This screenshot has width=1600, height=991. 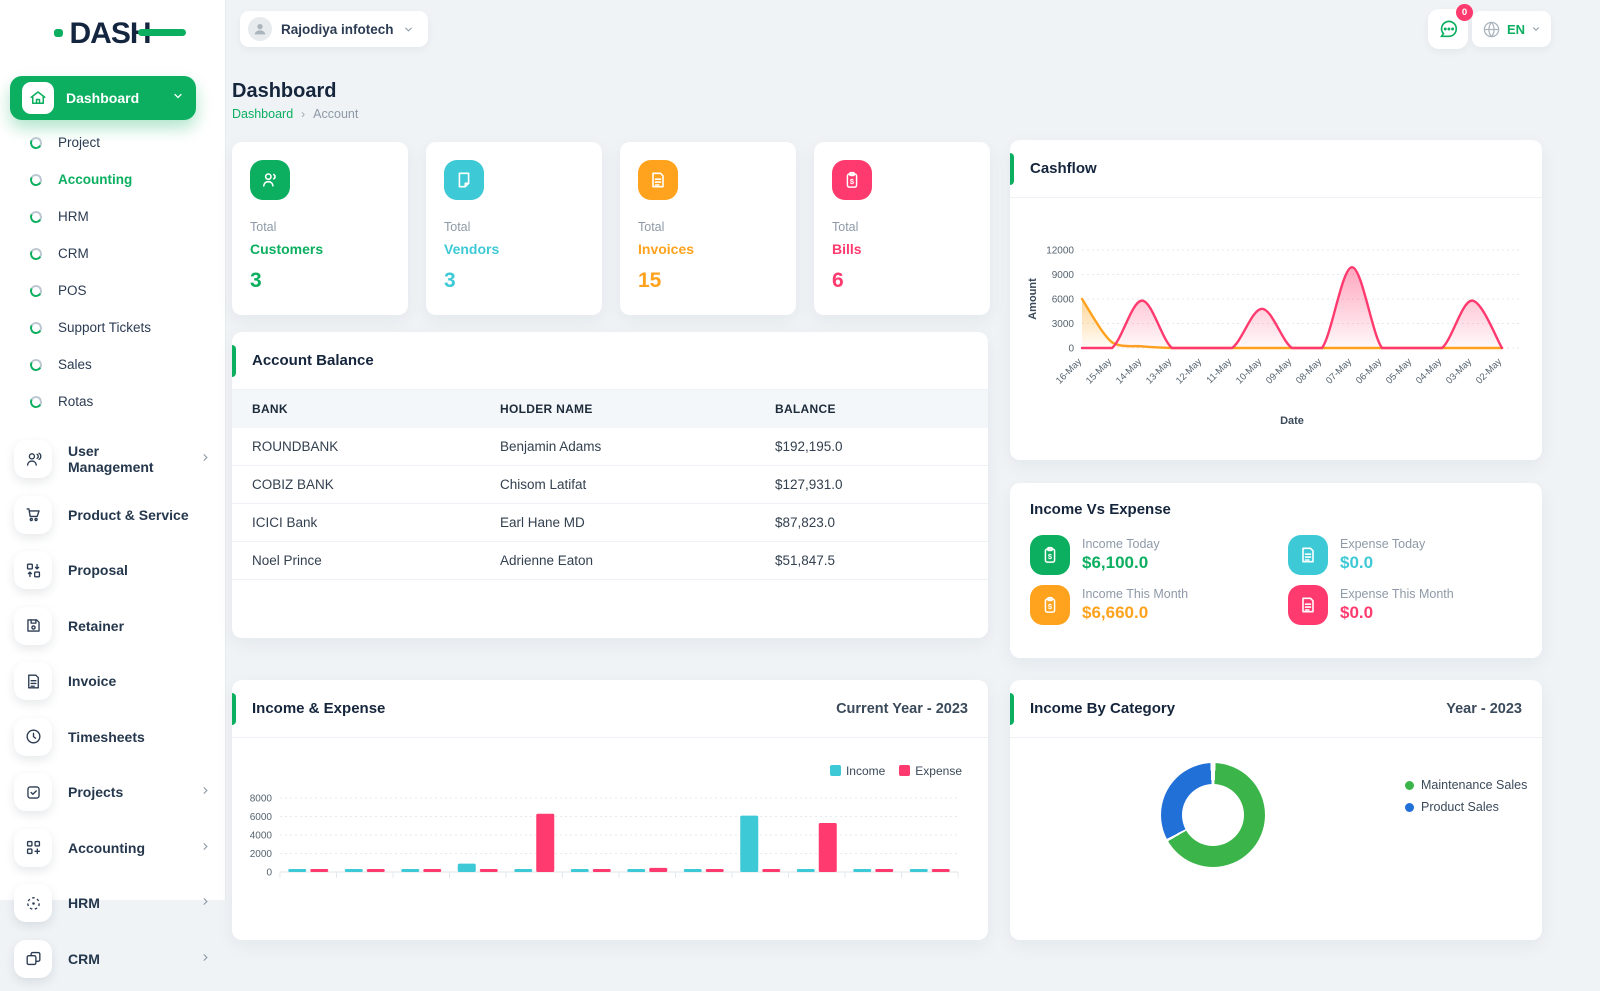 I want to click on legend-label: Maintenance Sales, so click(x=1474, y=785).